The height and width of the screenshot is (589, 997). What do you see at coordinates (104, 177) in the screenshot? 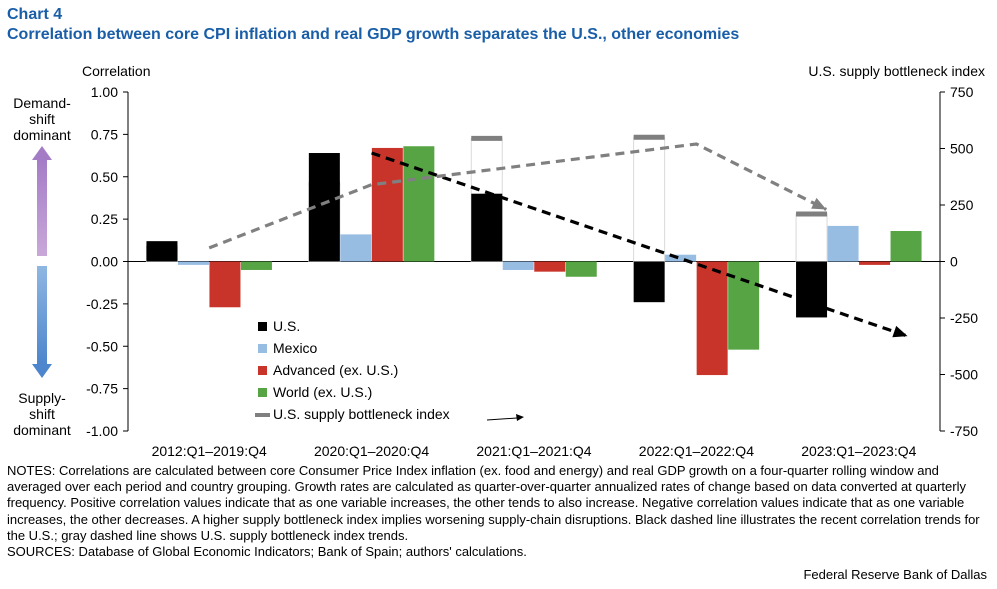
I see `y-tick-label: 0.50` at bounding box center [104, 177].